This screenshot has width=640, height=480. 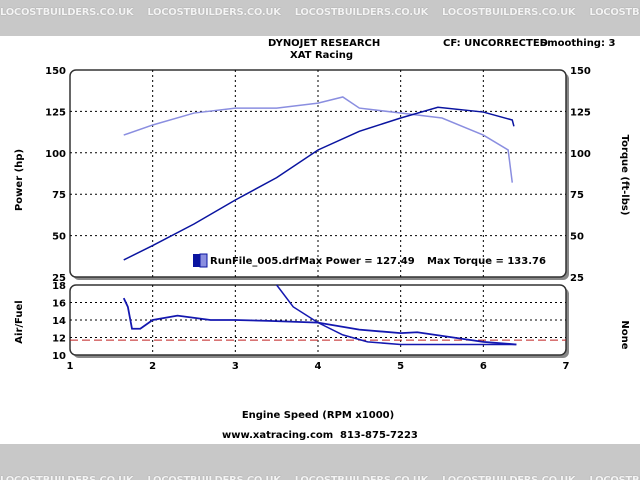 I want to click on torque-line, so click(x=318, y=139).